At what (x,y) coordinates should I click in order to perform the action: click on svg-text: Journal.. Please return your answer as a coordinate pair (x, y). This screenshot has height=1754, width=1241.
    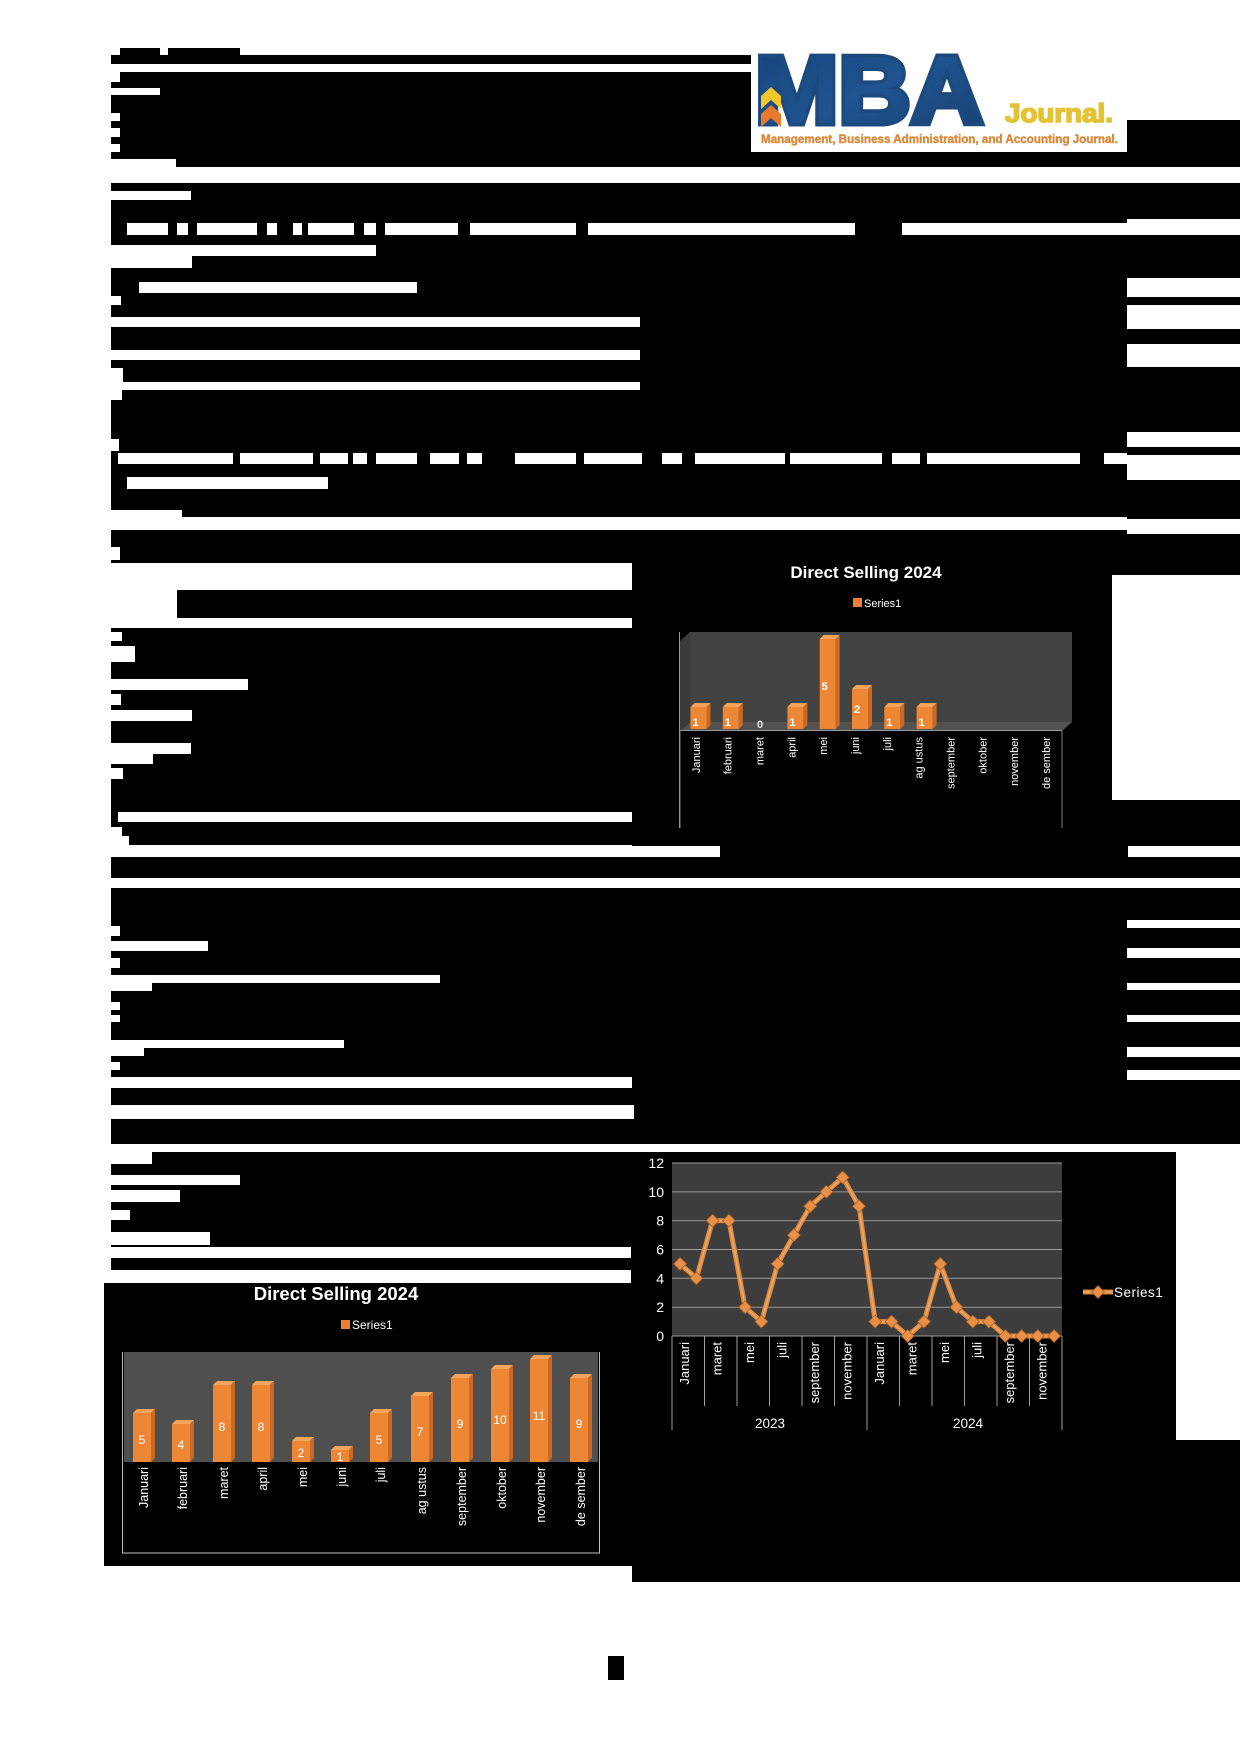
    Looking at the image, I should click on (1059, 113).